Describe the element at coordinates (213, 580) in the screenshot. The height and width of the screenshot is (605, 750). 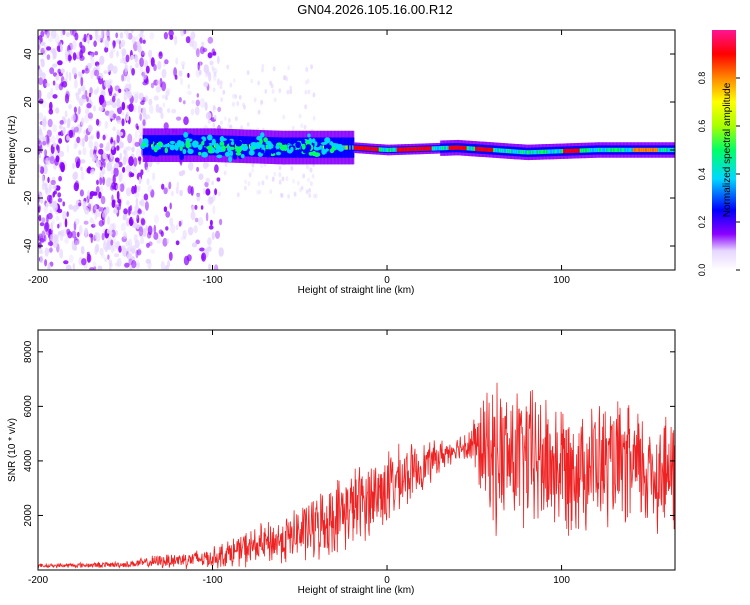
I see `x-tick-label: -100` at that location.